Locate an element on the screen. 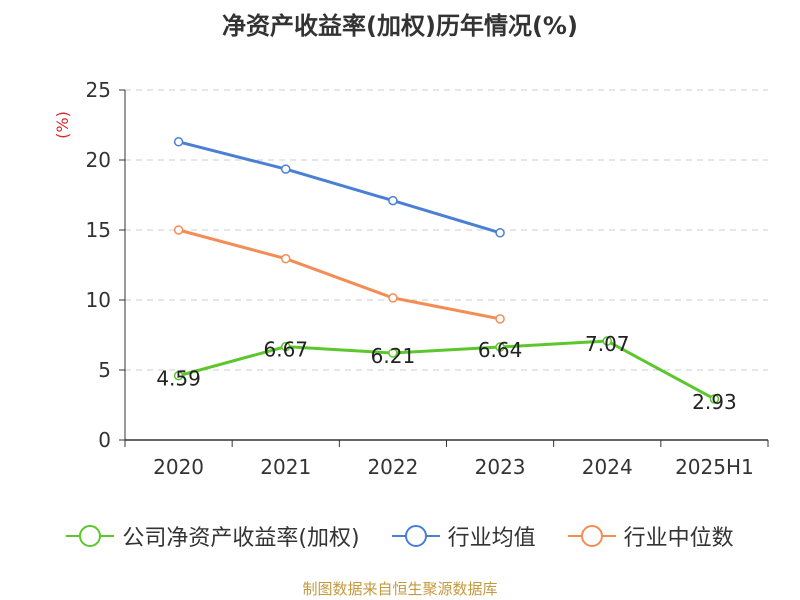 This screenshot has height=600, width=800. y-tick-label: 10 is located at coordinates (98, 300).